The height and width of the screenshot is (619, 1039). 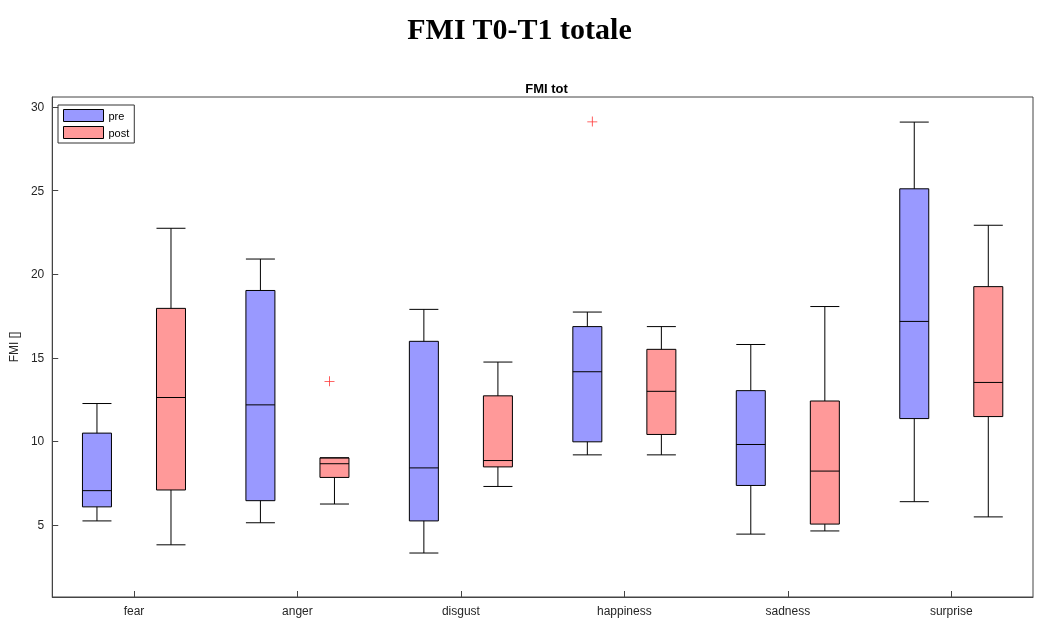 What do you see at coordinates (788, 611) in the screenshot?
I see `x-tick-label: sadness` at bounding box center [788, 611].